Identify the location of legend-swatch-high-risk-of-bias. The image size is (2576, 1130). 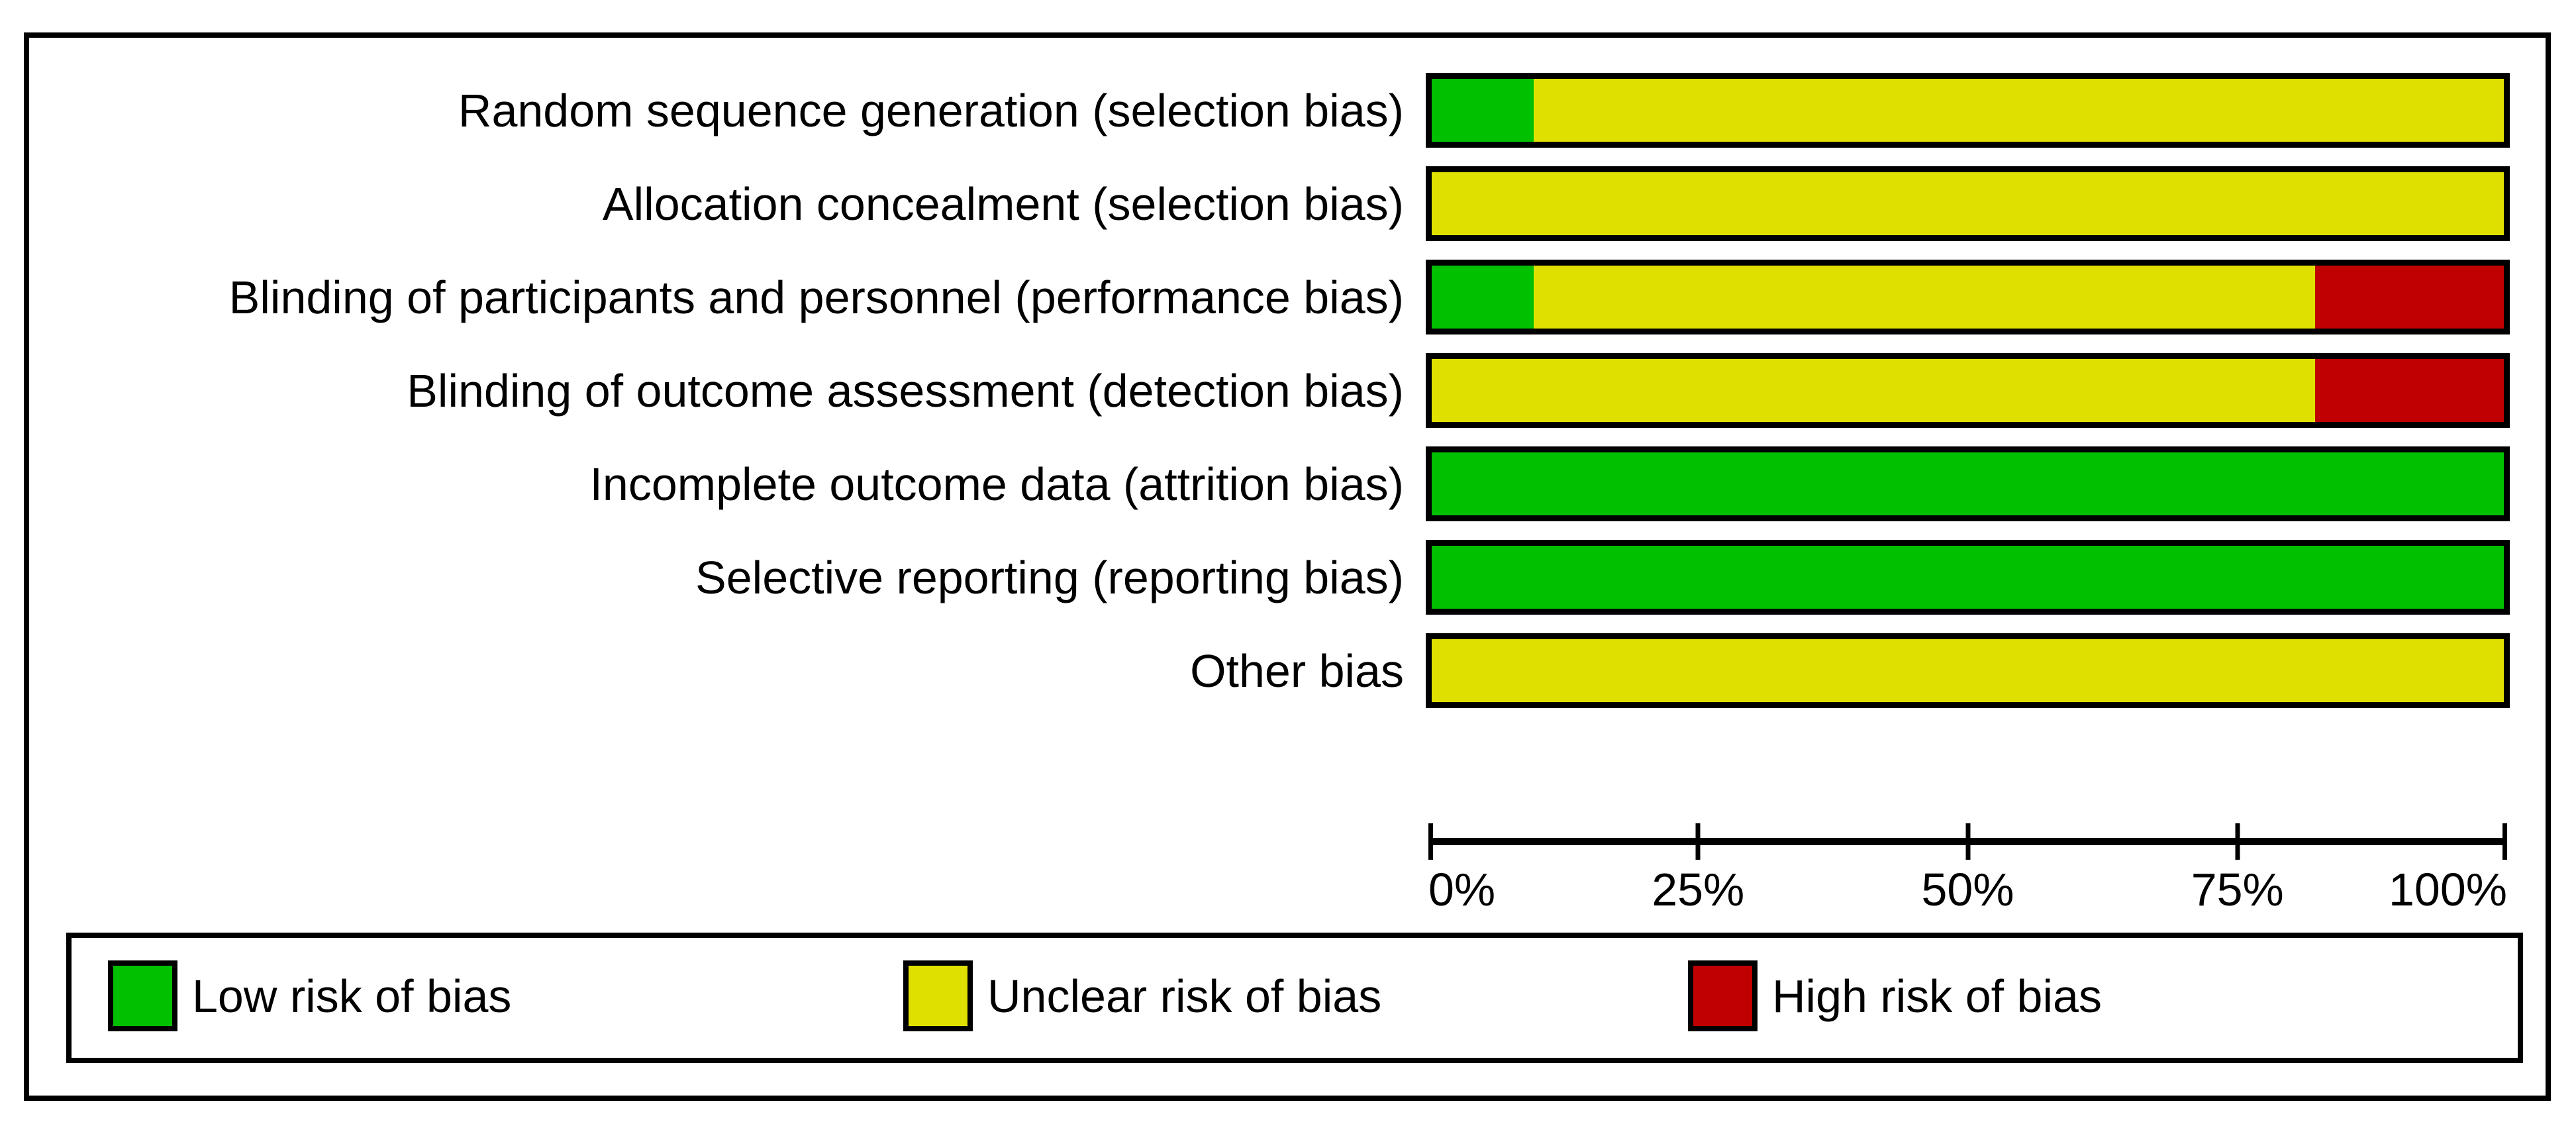
(1723, 995).